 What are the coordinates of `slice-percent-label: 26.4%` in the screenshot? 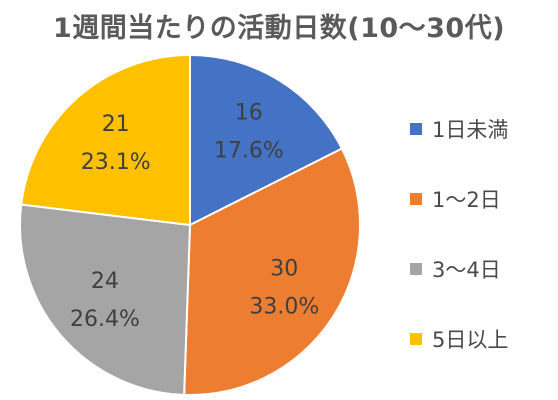 It's located at (105, 319).